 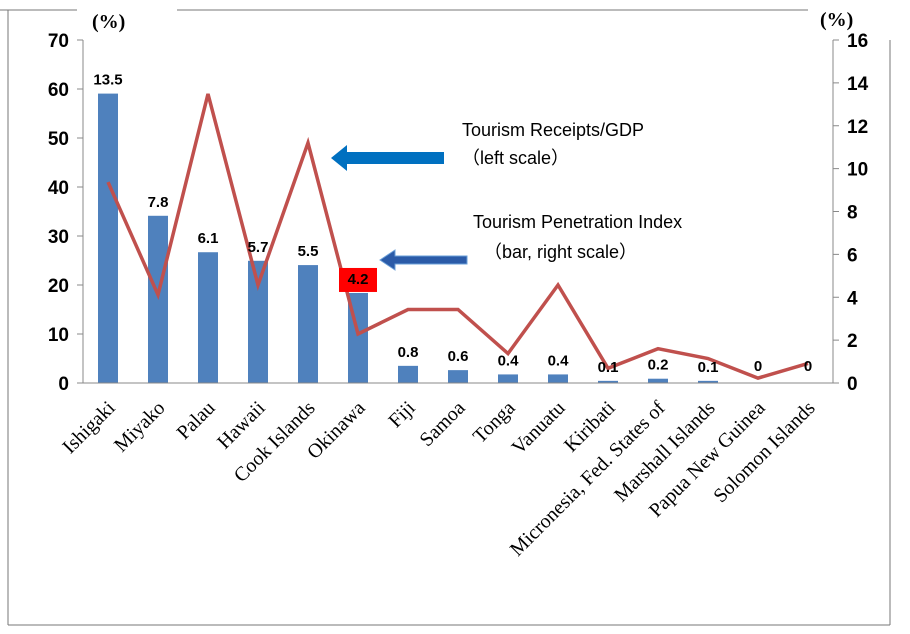 What do you see at coordinates (836, 20) in the screenshot?
I see `right-axis-unit: (%)` at bounding box center [836, 20].